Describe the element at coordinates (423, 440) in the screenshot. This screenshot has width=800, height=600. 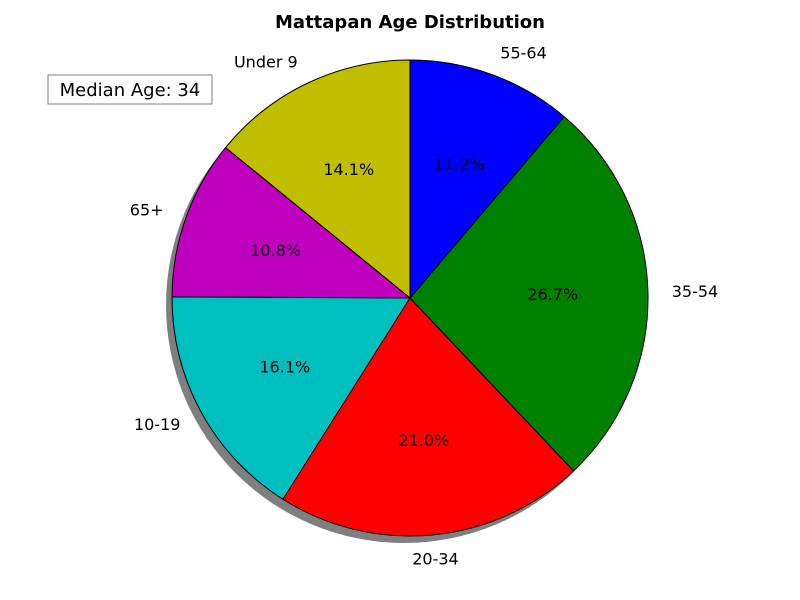
I see `slice-percent-20-34: 21.0%` at that location.